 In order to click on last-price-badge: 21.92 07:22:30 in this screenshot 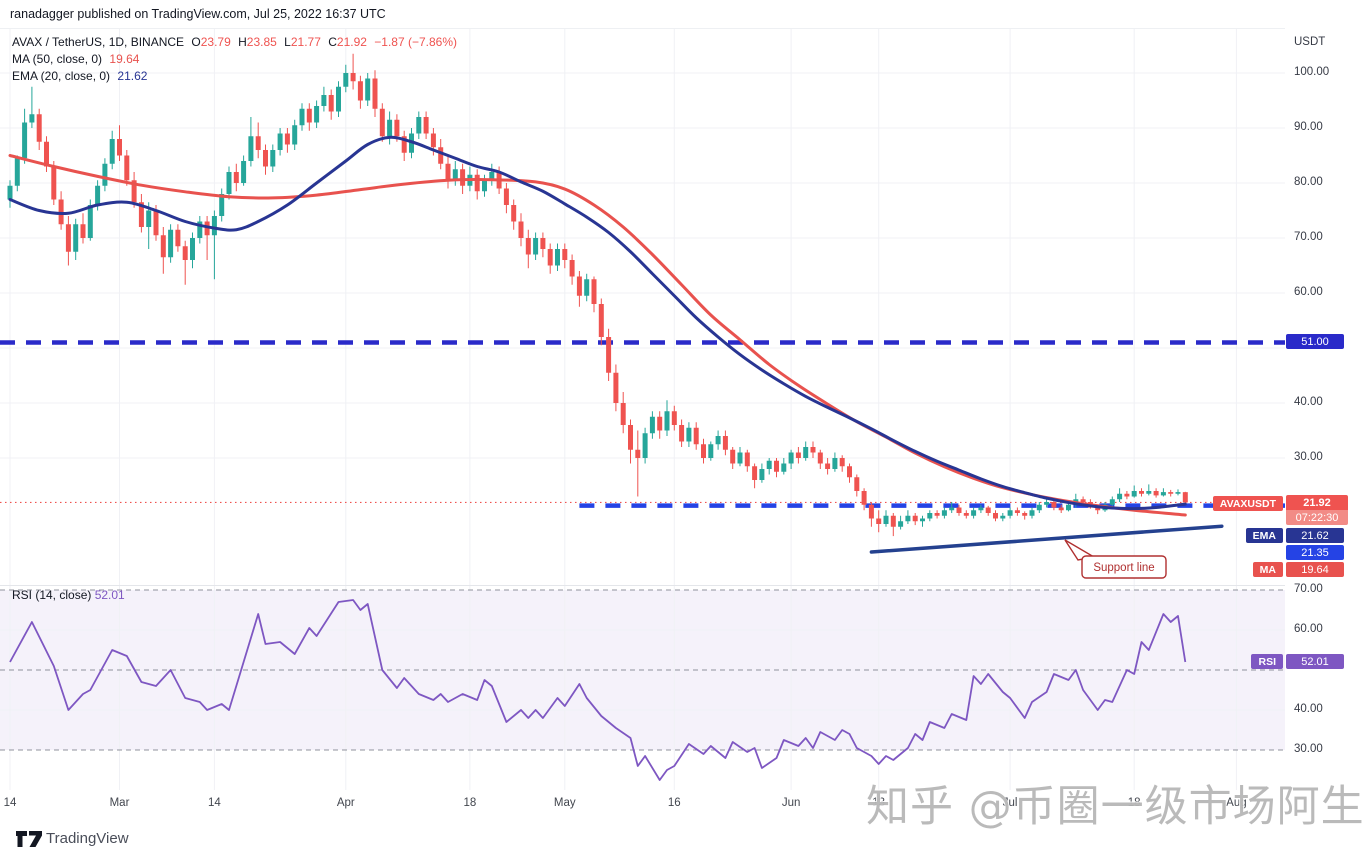, I will do `click(1317, 510)`.